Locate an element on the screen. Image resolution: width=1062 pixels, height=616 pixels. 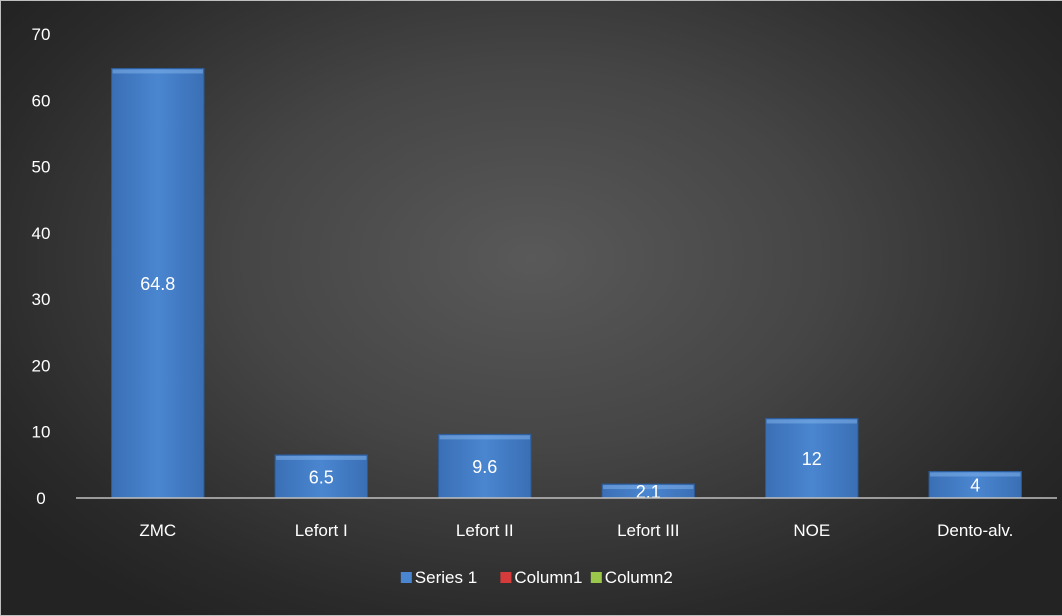
y-tick-label: 20 is located at coordinates (41, 365).